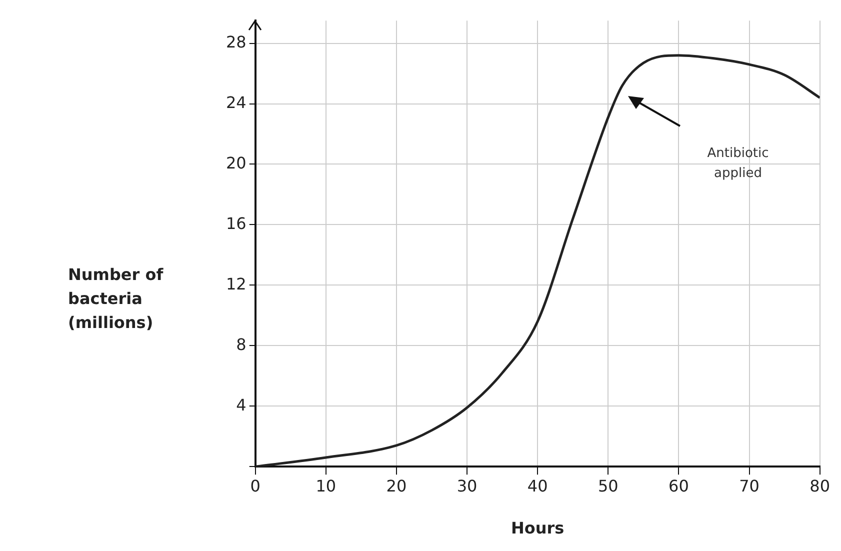 Image resolution: width=841 pixels, height=551 pixels. What do you see at coordinates (255, 486) in the screenshot?
I see `x-tick-label: 0` at bounding box center [255, 486].